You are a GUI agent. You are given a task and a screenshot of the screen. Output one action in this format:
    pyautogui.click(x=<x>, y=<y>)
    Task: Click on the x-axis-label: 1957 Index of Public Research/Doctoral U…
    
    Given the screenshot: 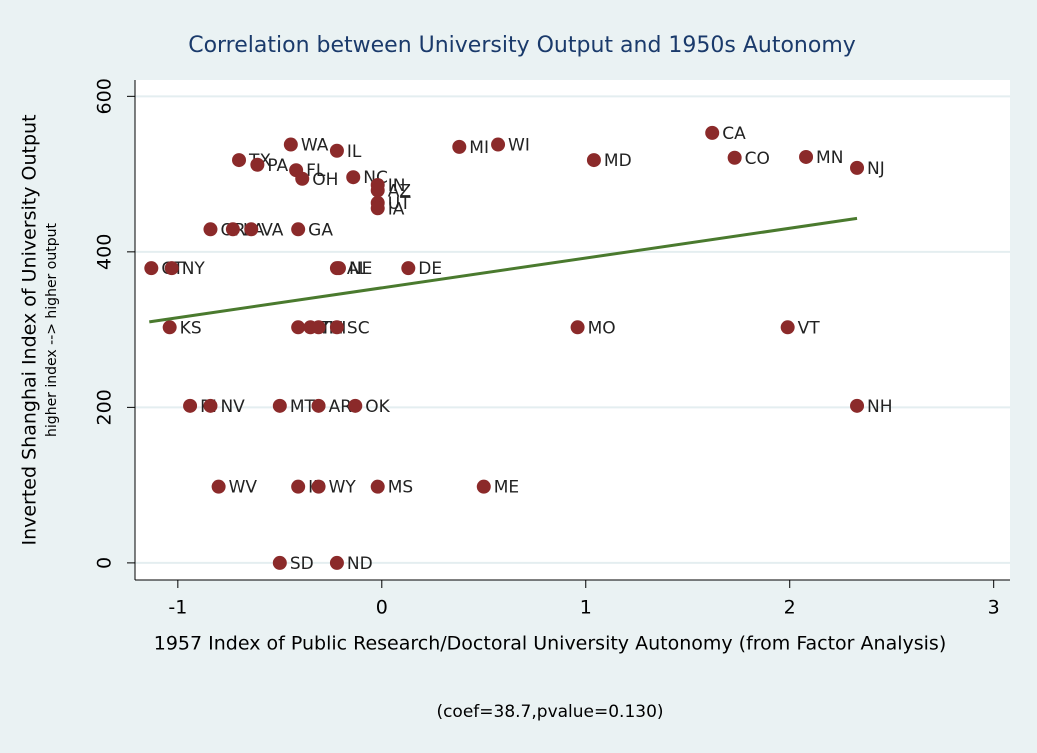 What is the action you would take?
    pyautogui.click(x=550, y=644)
    